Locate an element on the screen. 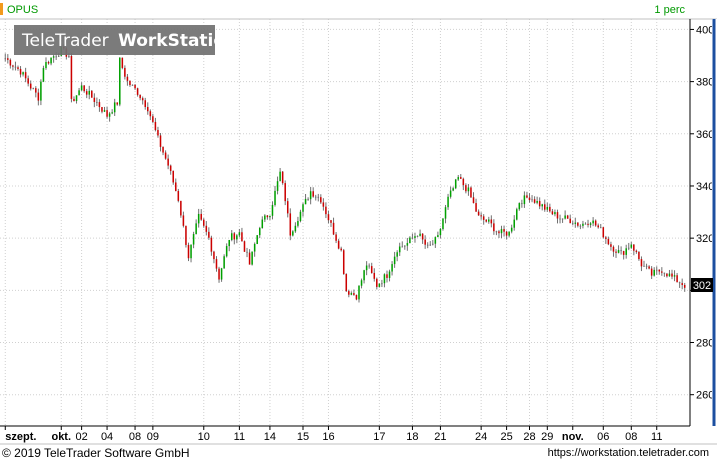  footer-link: https://workstation.teletrader.com is located at coordinates (628, 453).